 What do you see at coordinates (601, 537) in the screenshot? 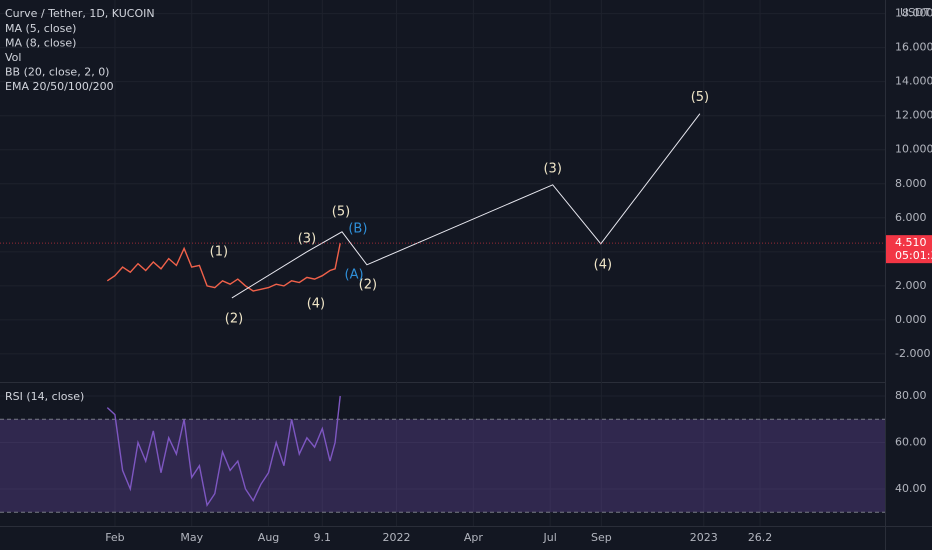
I see `x-tick-label: Sep` at bounding box center [601, 537].